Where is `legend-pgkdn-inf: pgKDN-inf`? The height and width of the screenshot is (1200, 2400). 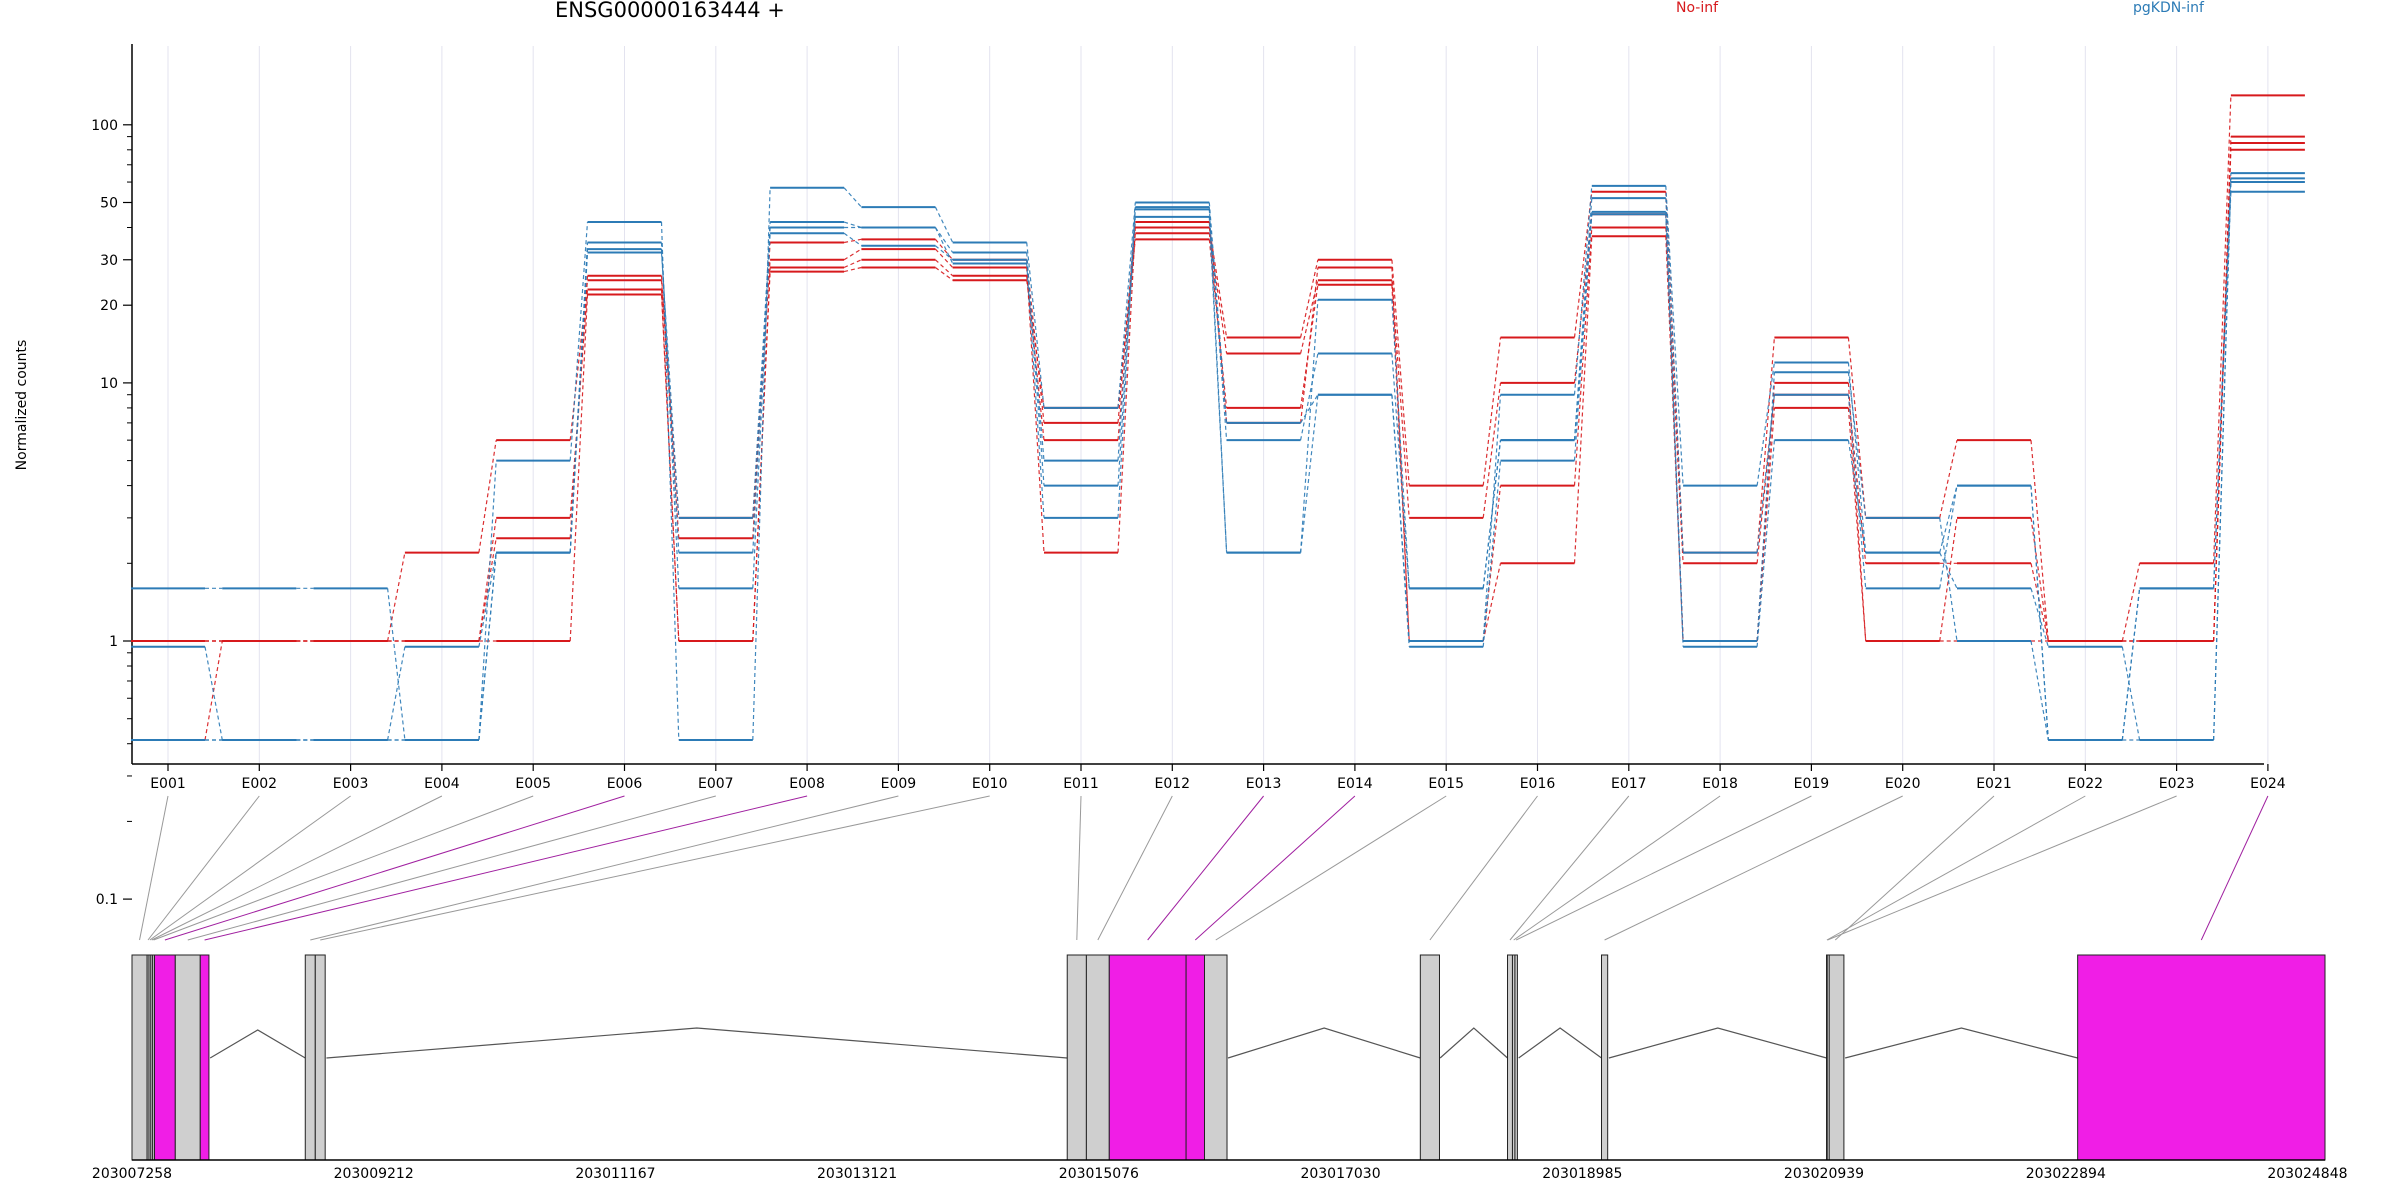
legend-pgkdn-inf: pgKDN-inf is located at coordinates (2168, 8).